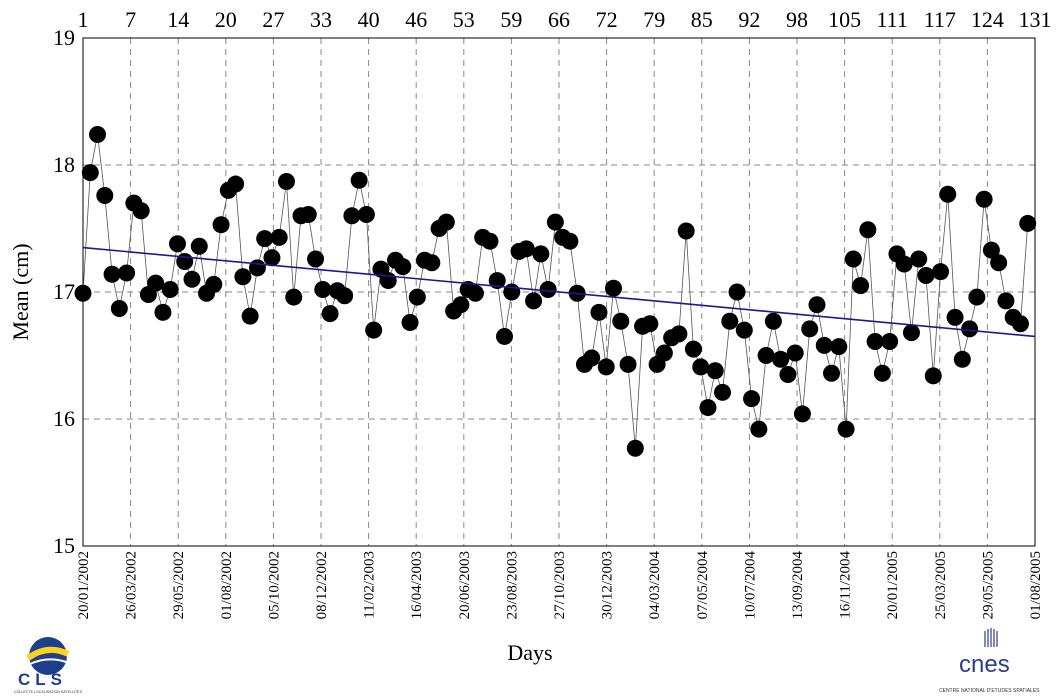 The width and height of the screenshot is (1061, 698). What do you see at coordinates (48, 692) in the screenshot?
I see `cls-logo-subtext: COLLECTE LOCALISATION SATELLITES` at bounding box center [48, 692].